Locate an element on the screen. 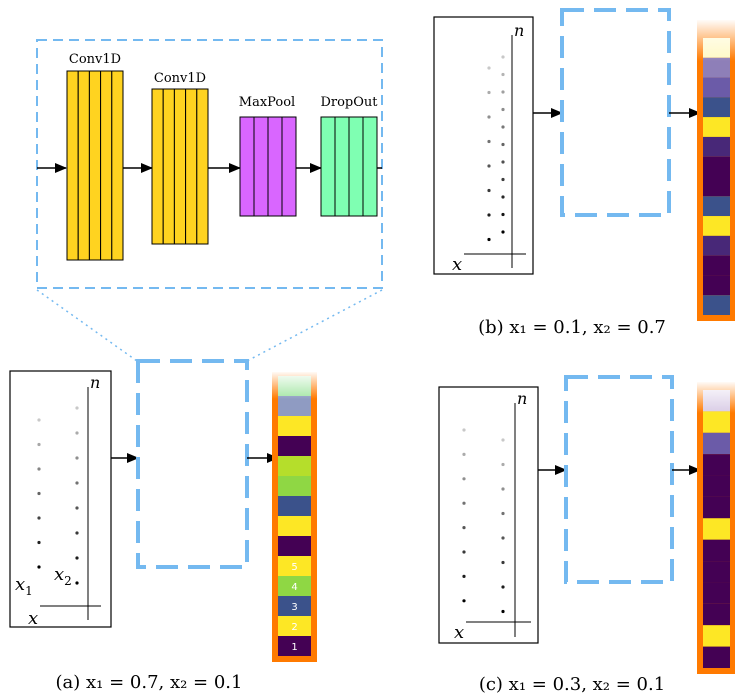  layer-label-maxpool: MaxPool is located at coordinates (267, 102).